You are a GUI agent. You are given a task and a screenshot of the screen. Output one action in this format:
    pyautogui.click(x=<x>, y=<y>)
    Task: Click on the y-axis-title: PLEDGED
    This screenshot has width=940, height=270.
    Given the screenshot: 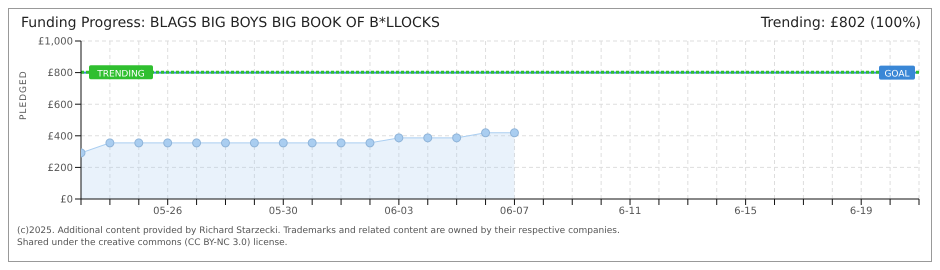 What is the action you would take?
    pyautogui.click(x=24, y=95)
    